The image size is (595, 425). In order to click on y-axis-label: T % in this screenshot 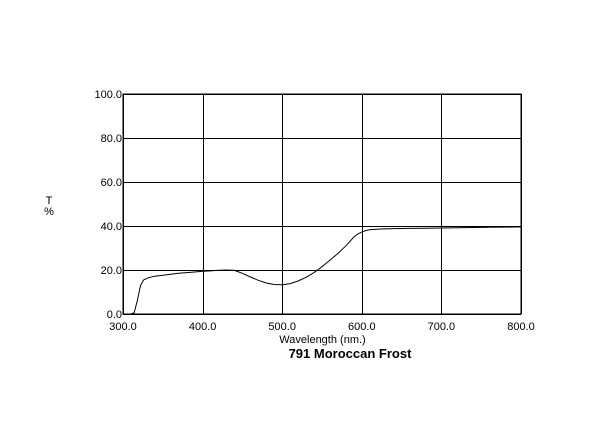, I will do `click(49, 207)`.